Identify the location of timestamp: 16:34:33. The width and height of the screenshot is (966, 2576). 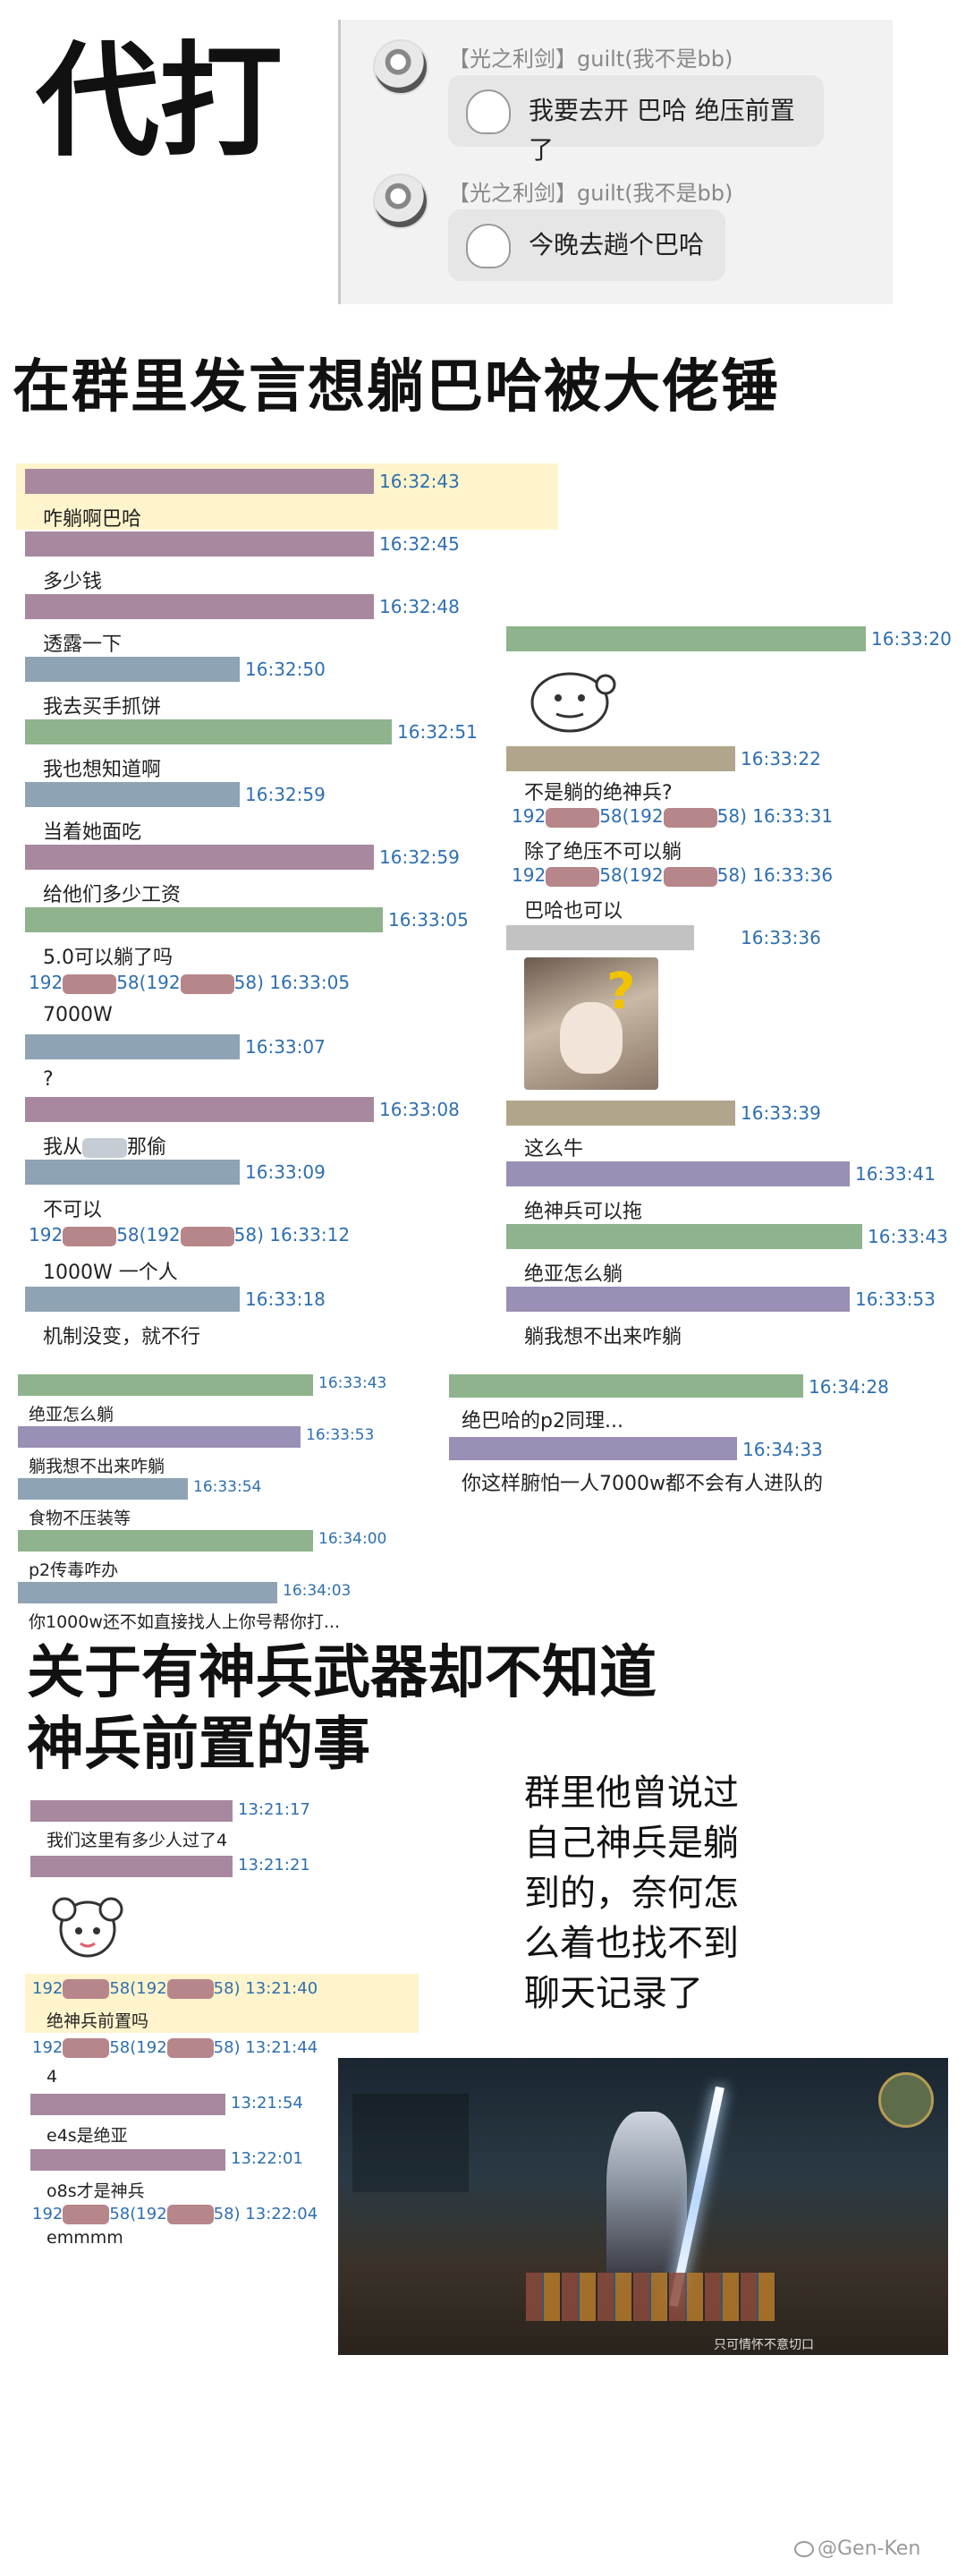
(782, 1449).